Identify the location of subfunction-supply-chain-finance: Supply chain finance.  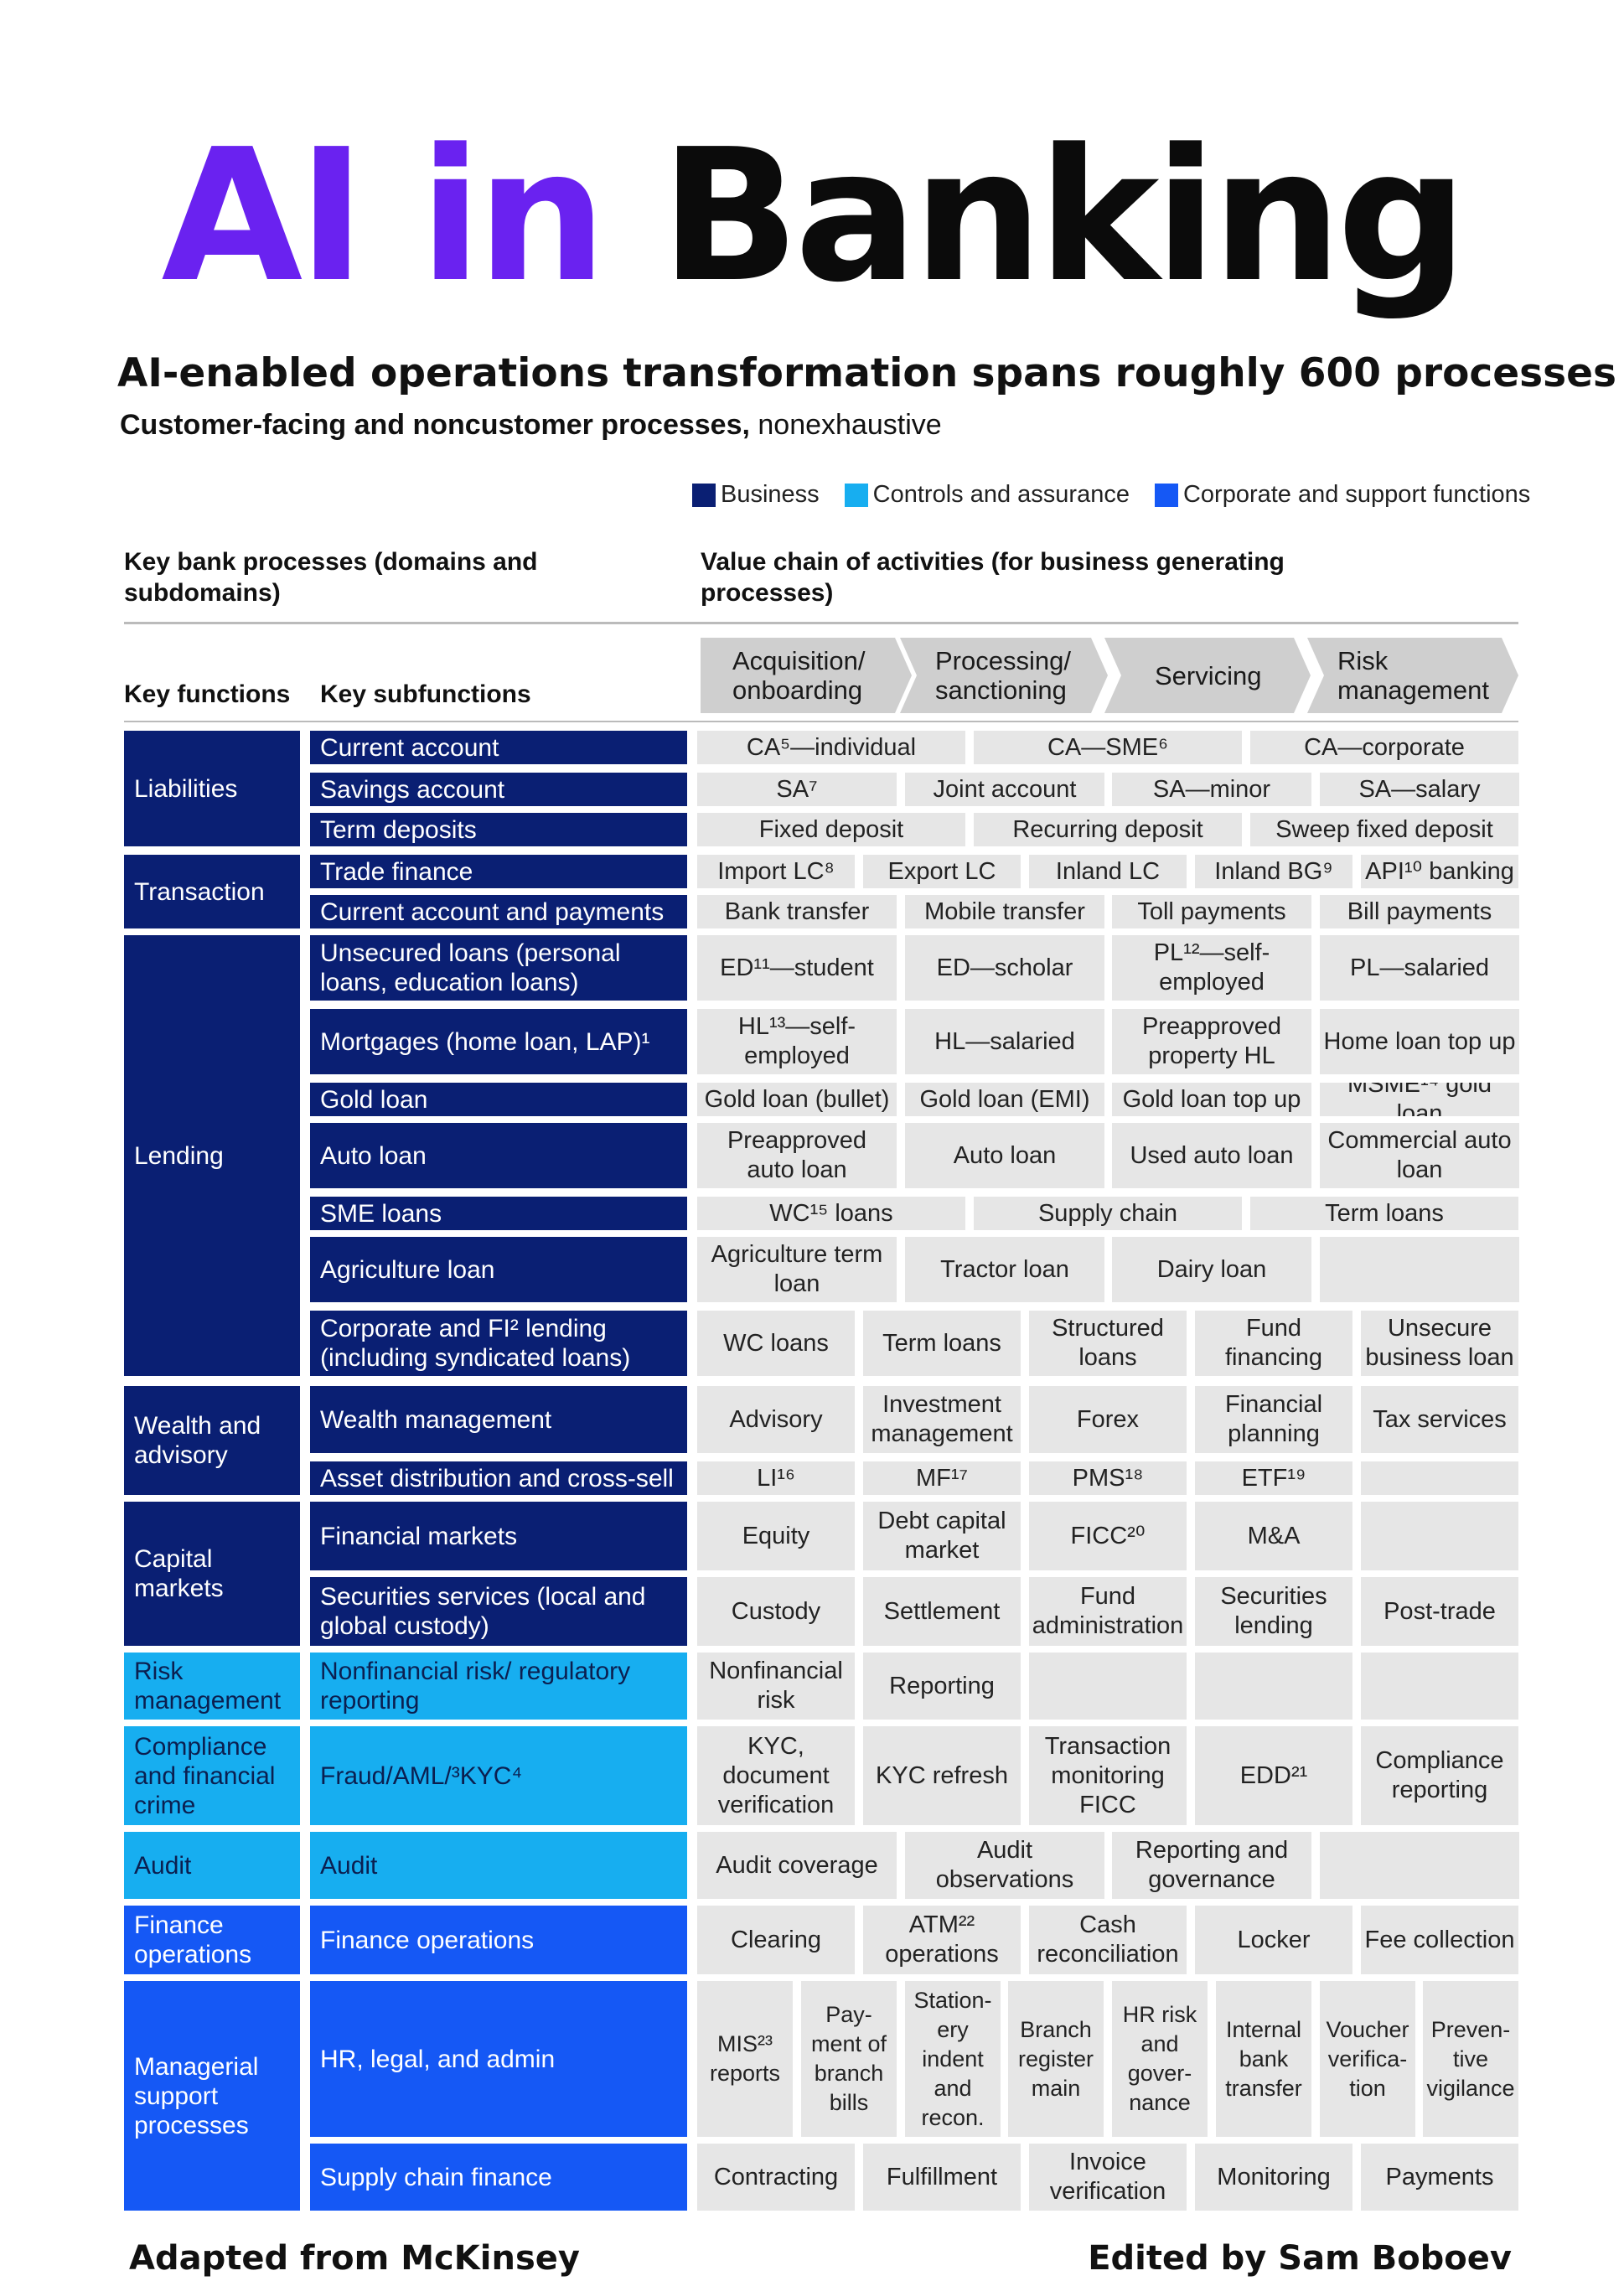
(498, 2177).